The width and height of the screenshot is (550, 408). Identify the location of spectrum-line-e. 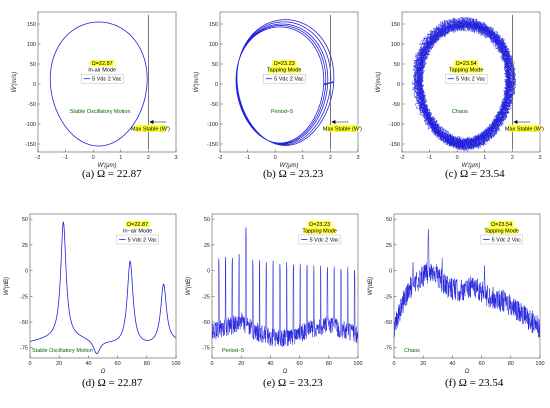
(285, 287).